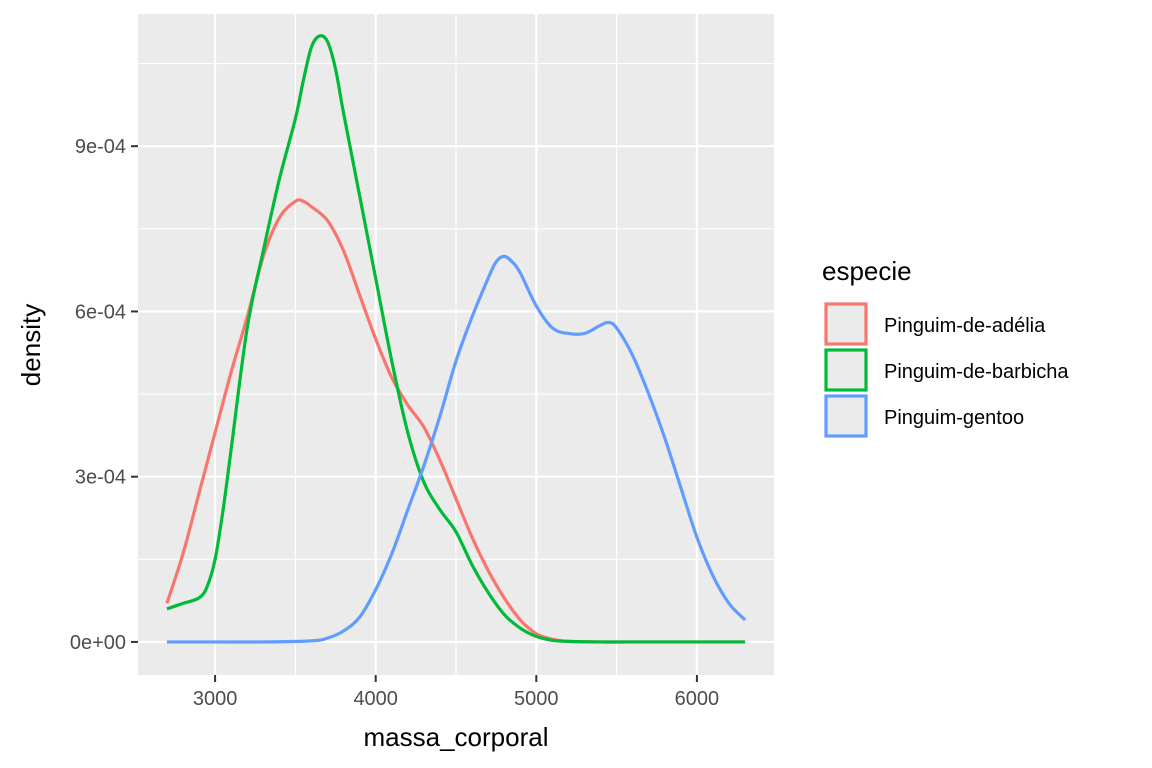  I want to click on y-axis-title: density, so click(31, 345).